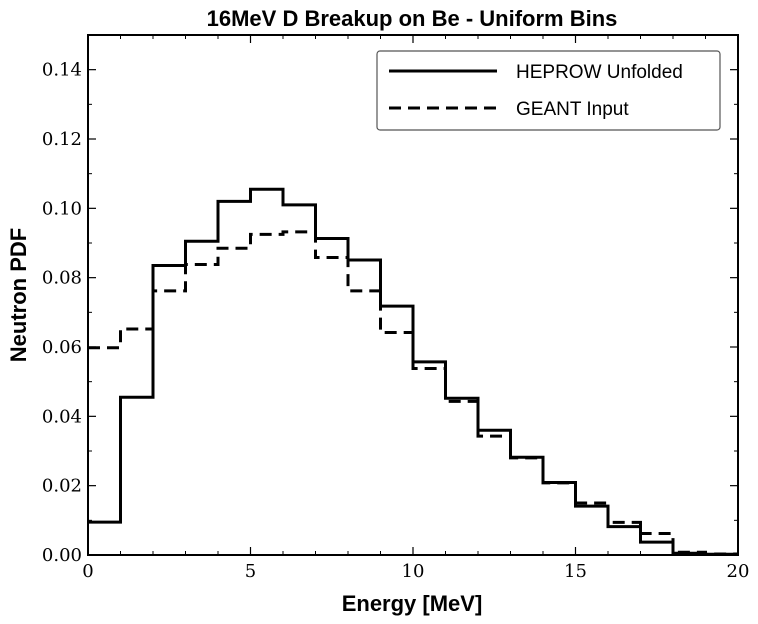 The width and height of the screenshot is (758, 624). What do you see at coordinates (87, 571) in the screenshot?
I see `x-tick-label: 0` at bounding box center [87, 571].